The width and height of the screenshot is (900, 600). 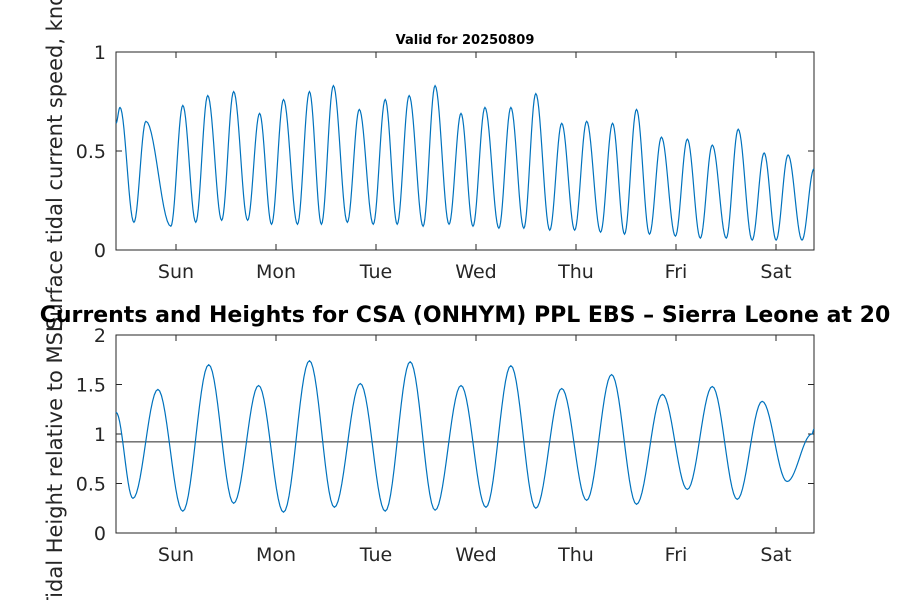 What do you see at coordinates (475, 555) in the screenshot?
I see `tidal-height-x-tick-label: Wed` at bounding box center [475, 555].